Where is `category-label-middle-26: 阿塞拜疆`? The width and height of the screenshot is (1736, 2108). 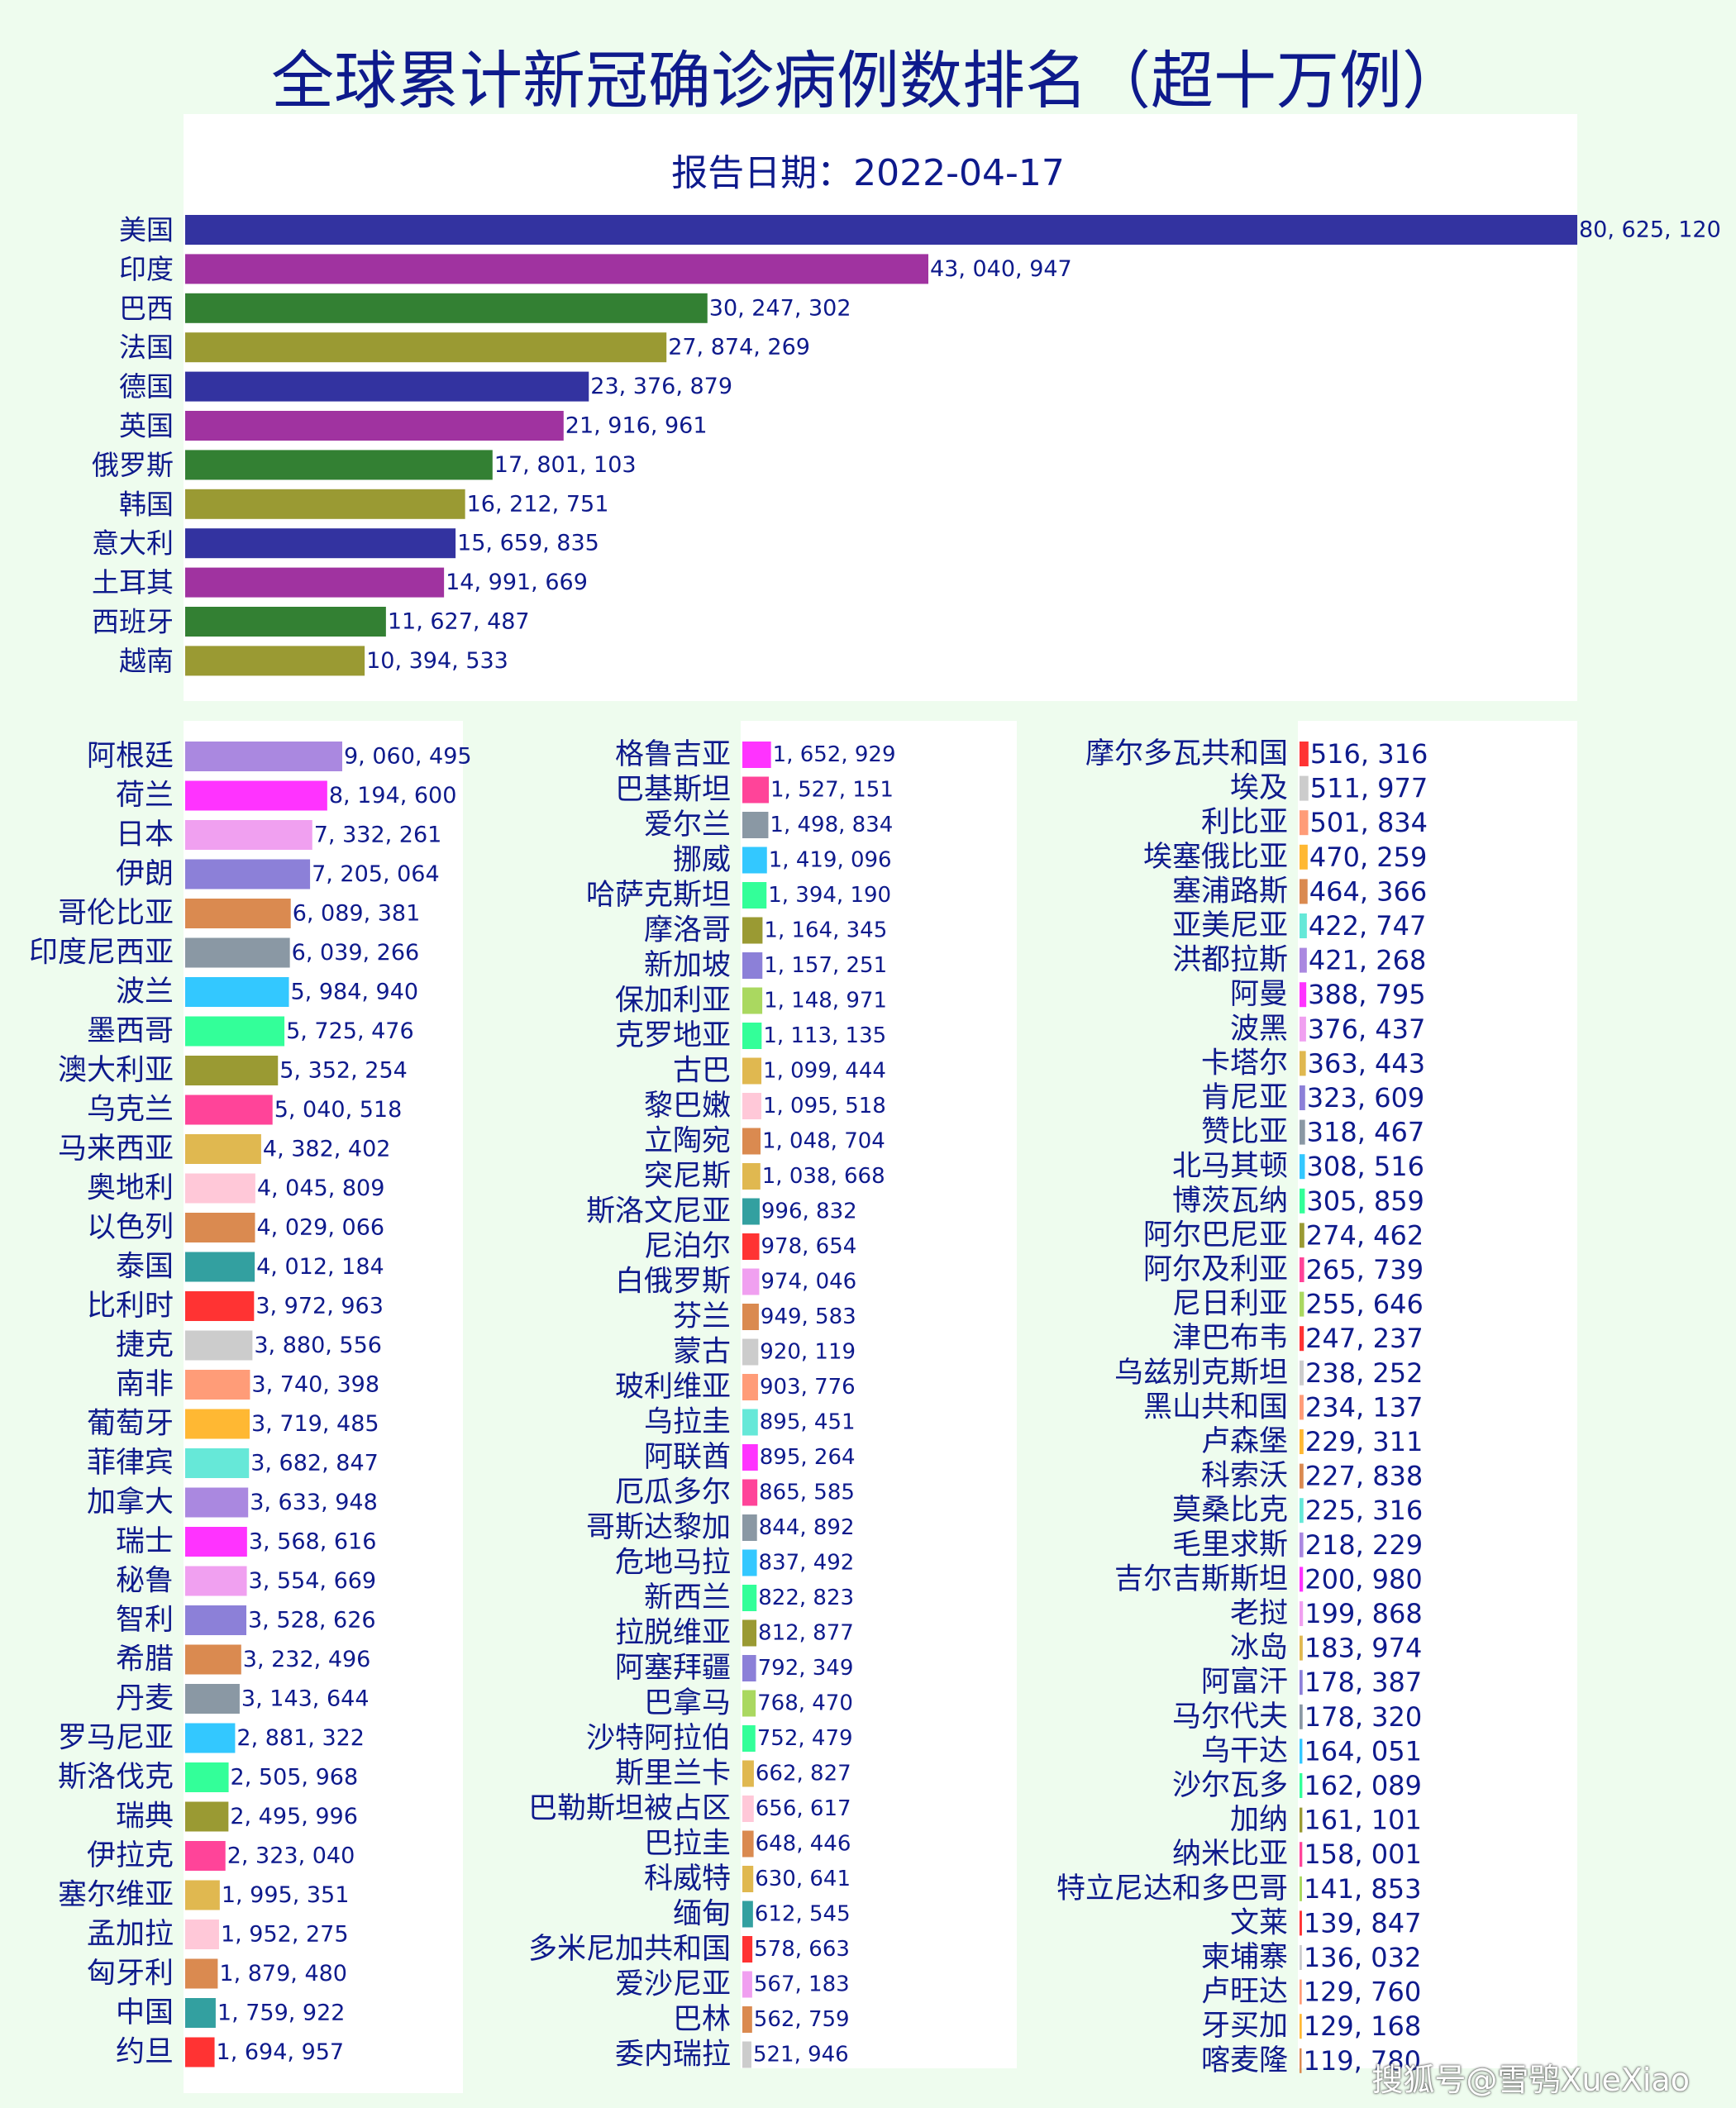
category-label-middle-26: 阿塞拜疆 is located at coordinates (673, 1668).